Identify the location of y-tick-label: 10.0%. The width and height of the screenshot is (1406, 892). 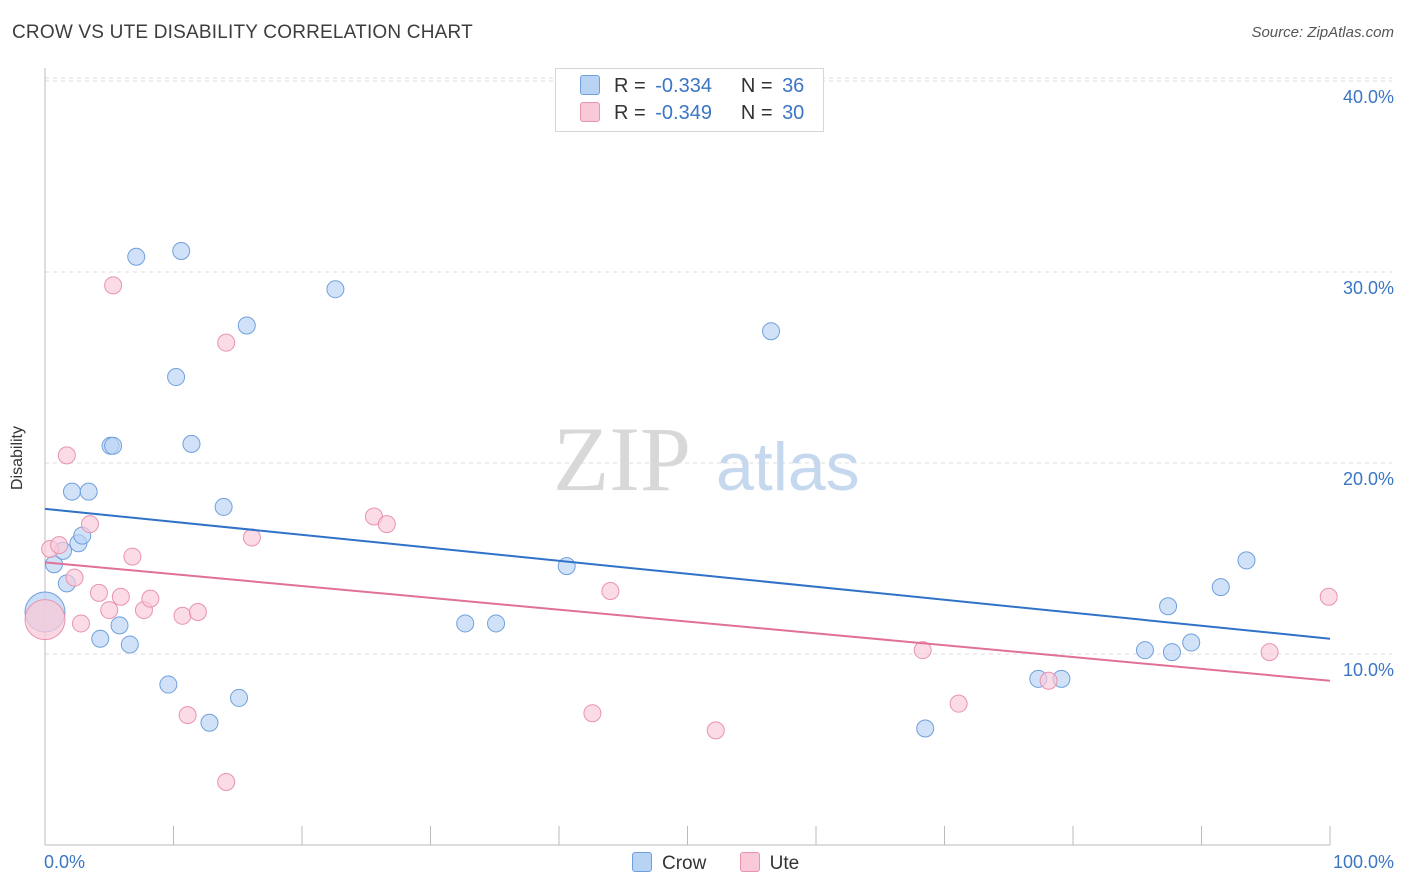
(1368, 670).